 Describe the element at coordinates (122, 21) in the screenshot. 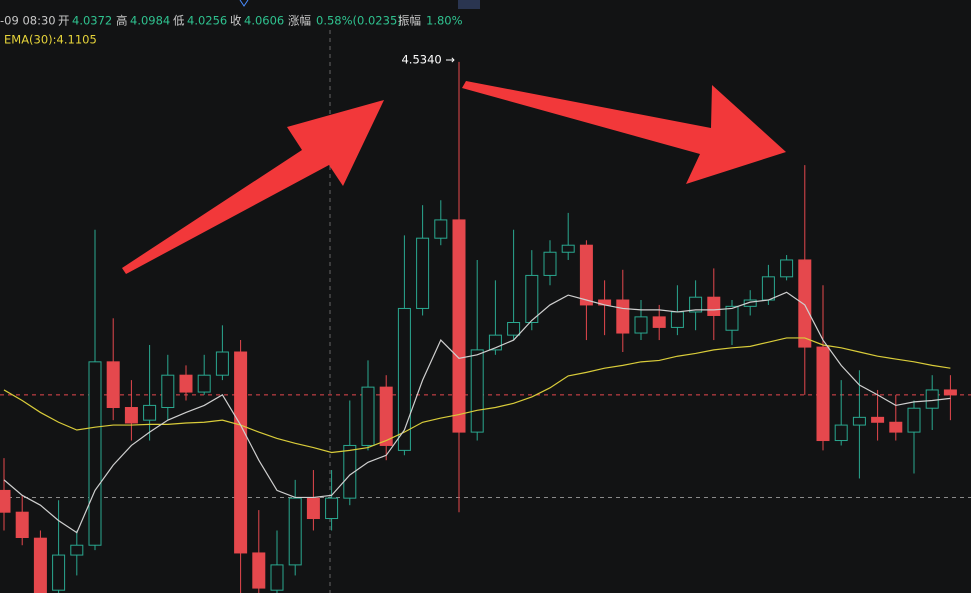

I see `label: 高` at that location.